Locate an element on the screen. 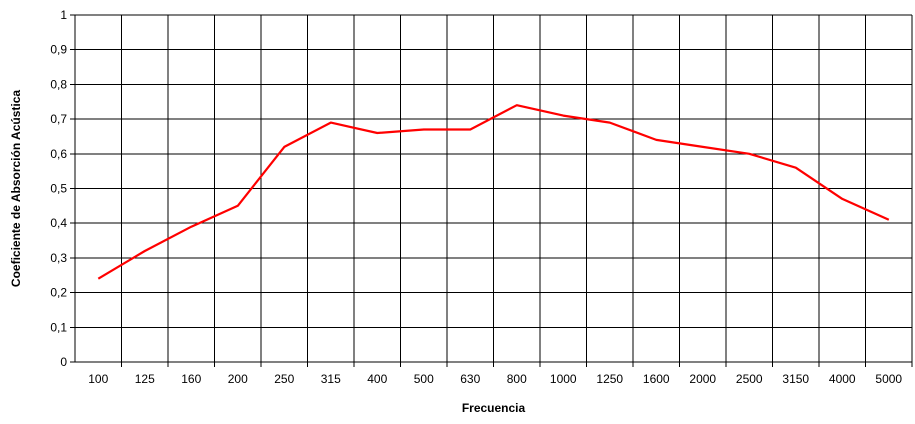  x-tick-label: 2500 is located at coordinates (749, 379).